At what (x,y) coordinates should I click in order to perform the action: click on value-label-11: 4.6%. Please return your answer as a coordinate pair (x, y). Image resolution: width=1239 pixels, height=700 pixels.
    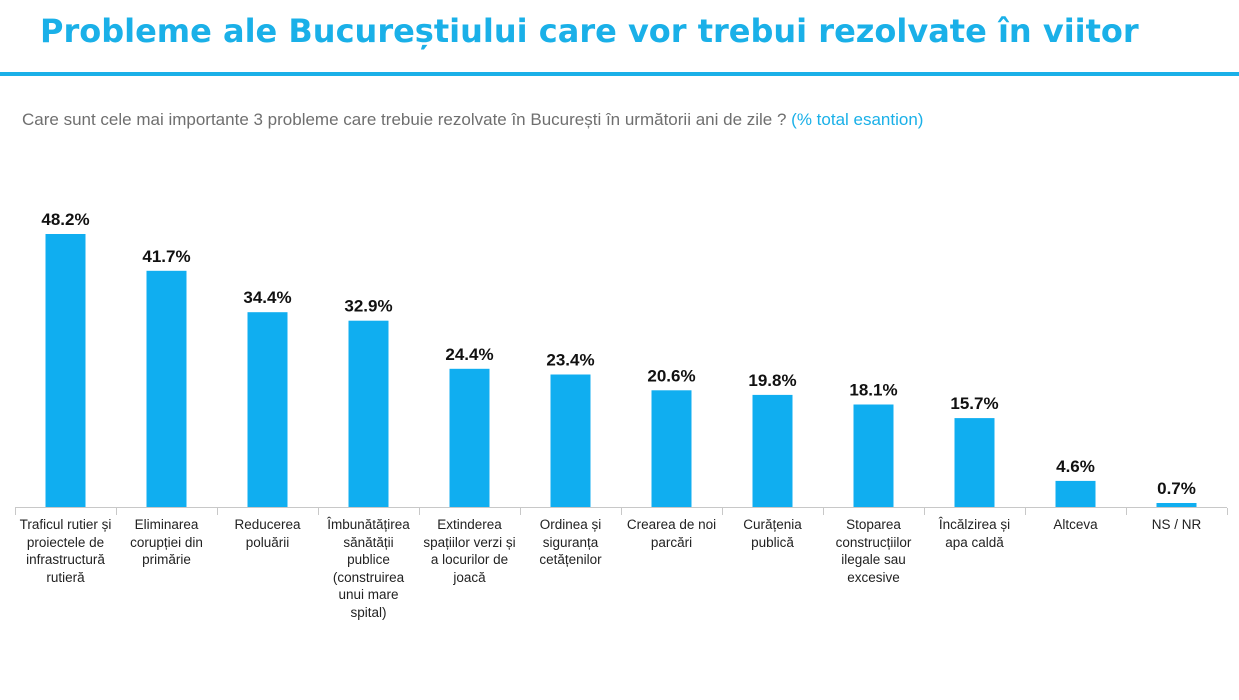
    Looking at the image, I should click on (1075, 466).